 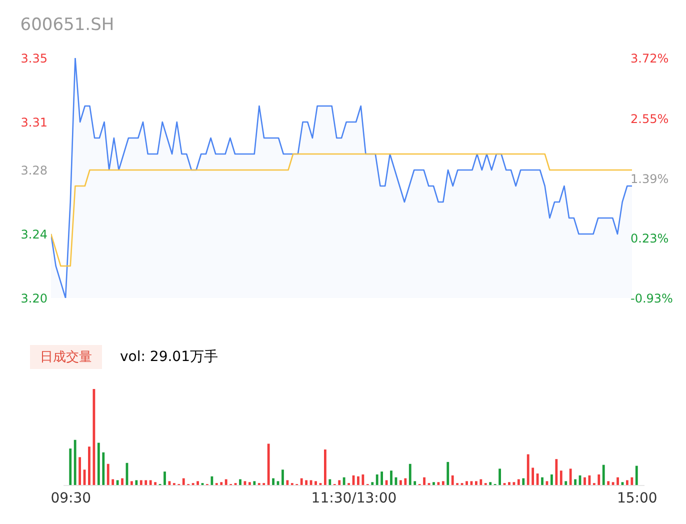 I want to click on text: vol: 29.01万手, so click(x=169, y=357).